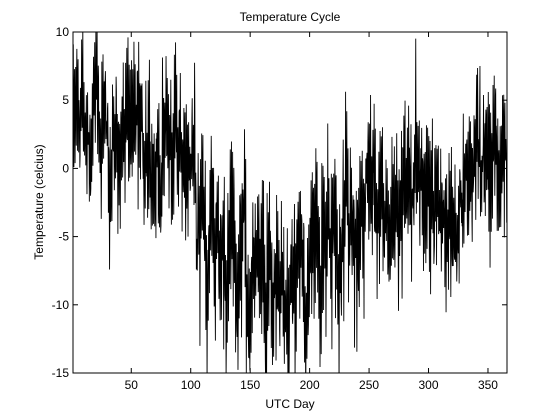  Describe the element at coordinates (65, 100) in the screenshot. I see `y-tick-label: 5` at that location.